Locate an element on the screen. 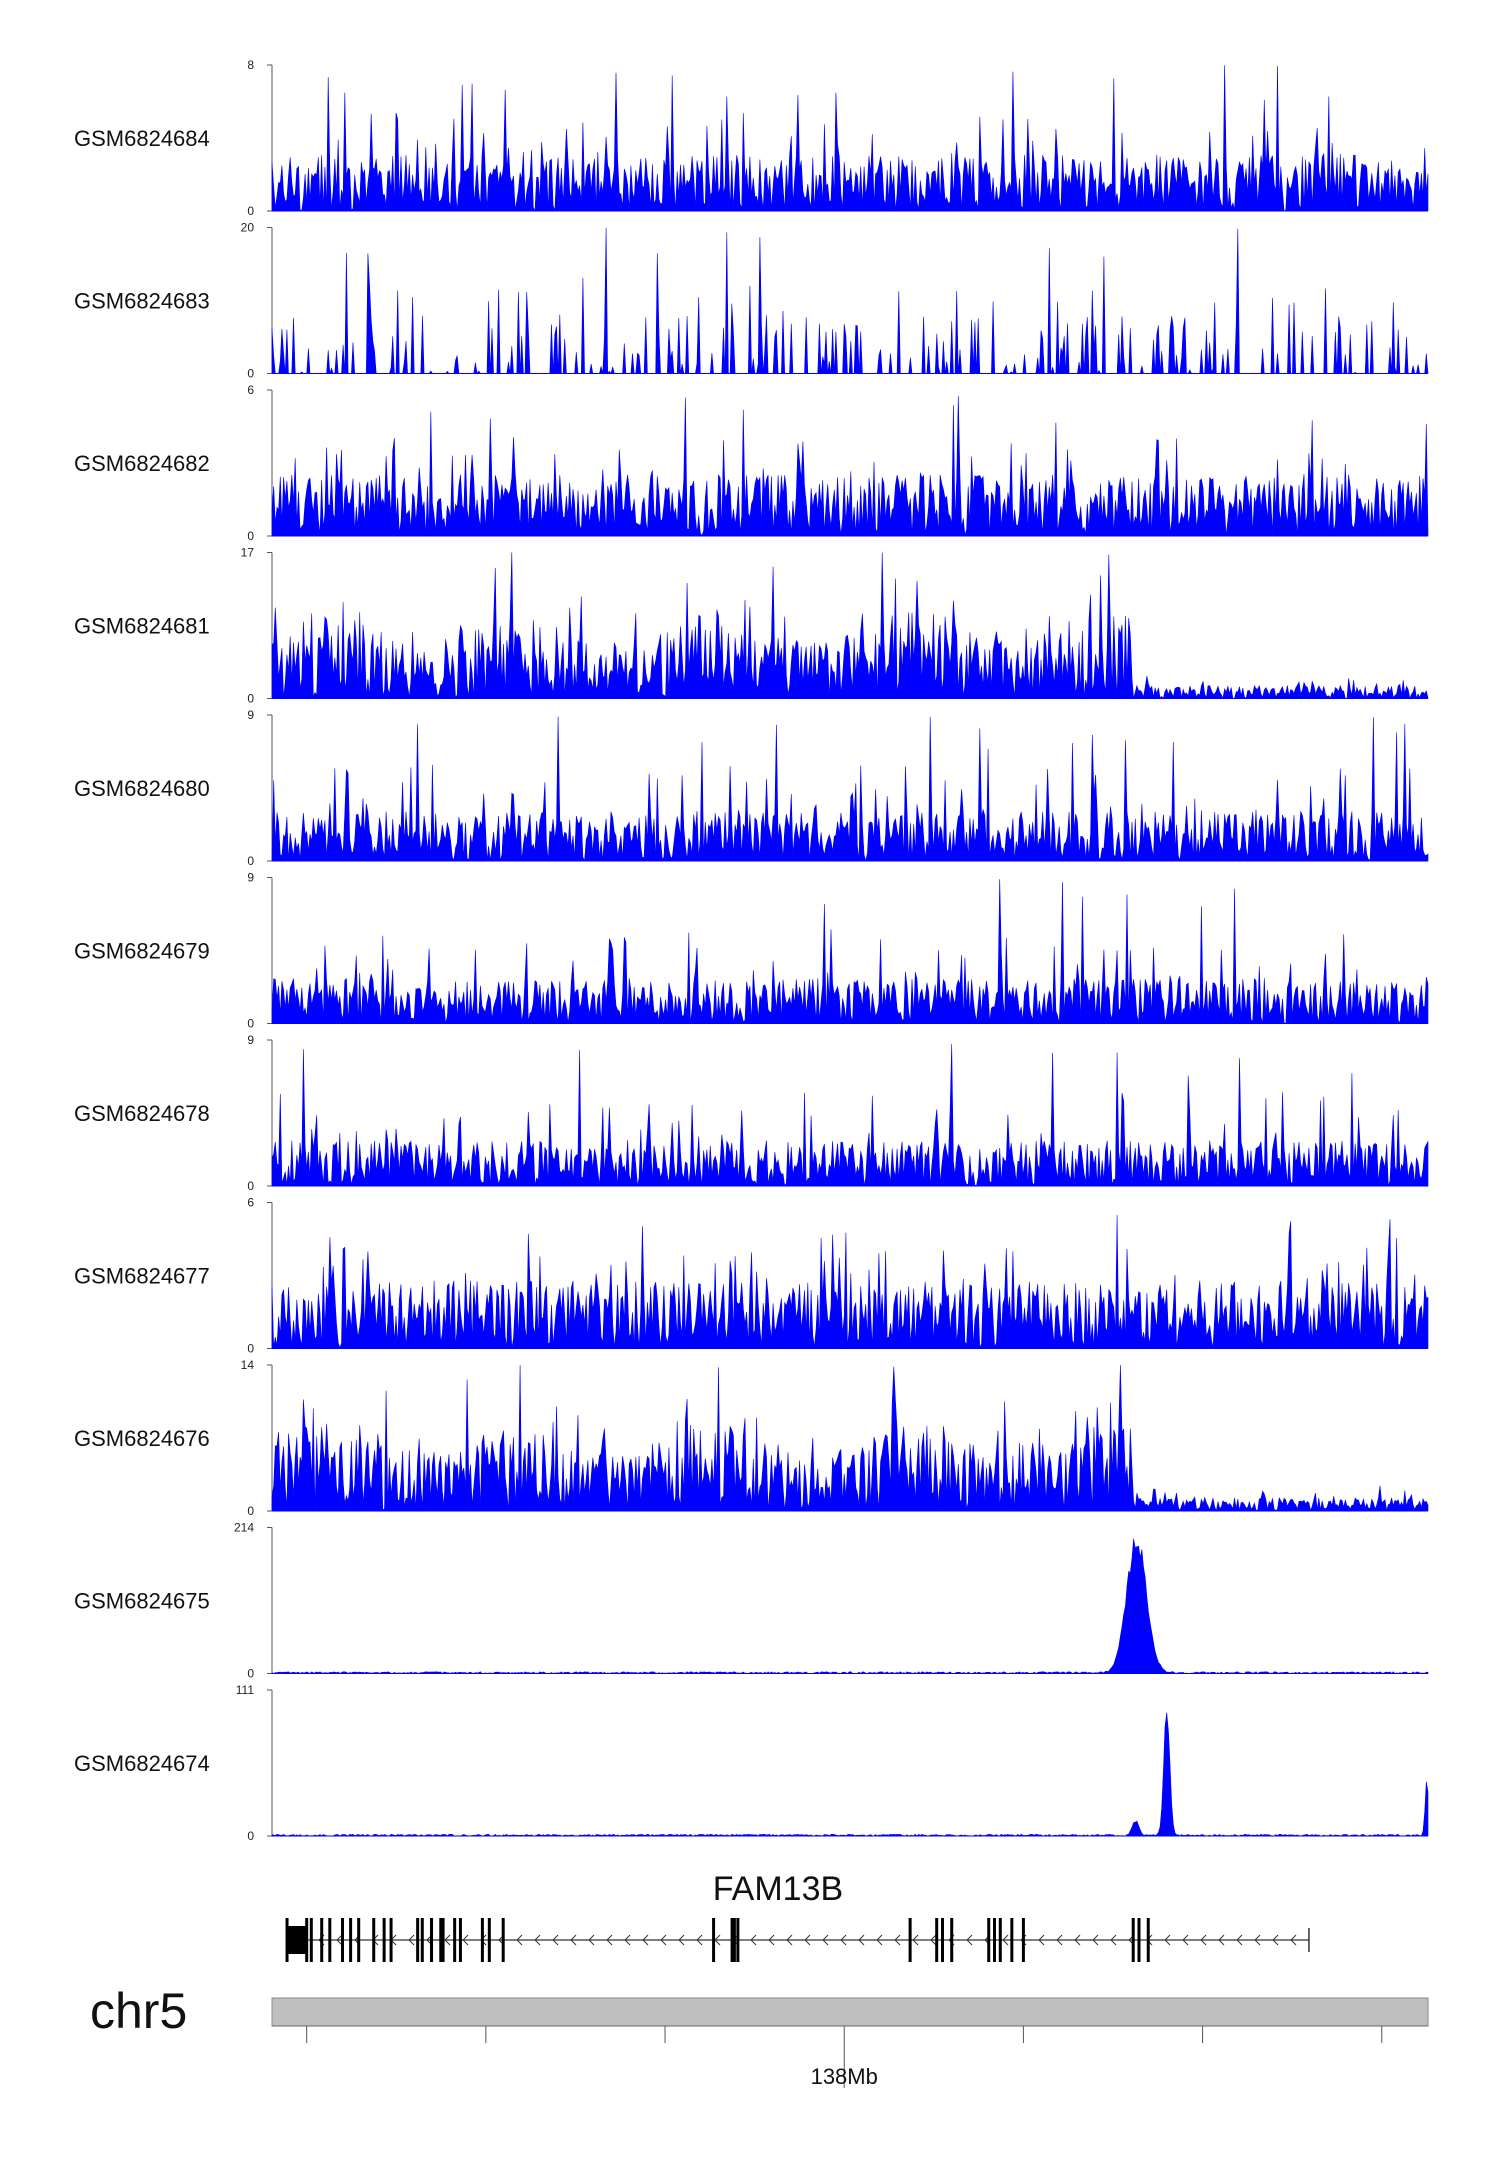 The image size is (1500, 2170). track-label: GSM6824676 is located at coordinates (142, 1438).